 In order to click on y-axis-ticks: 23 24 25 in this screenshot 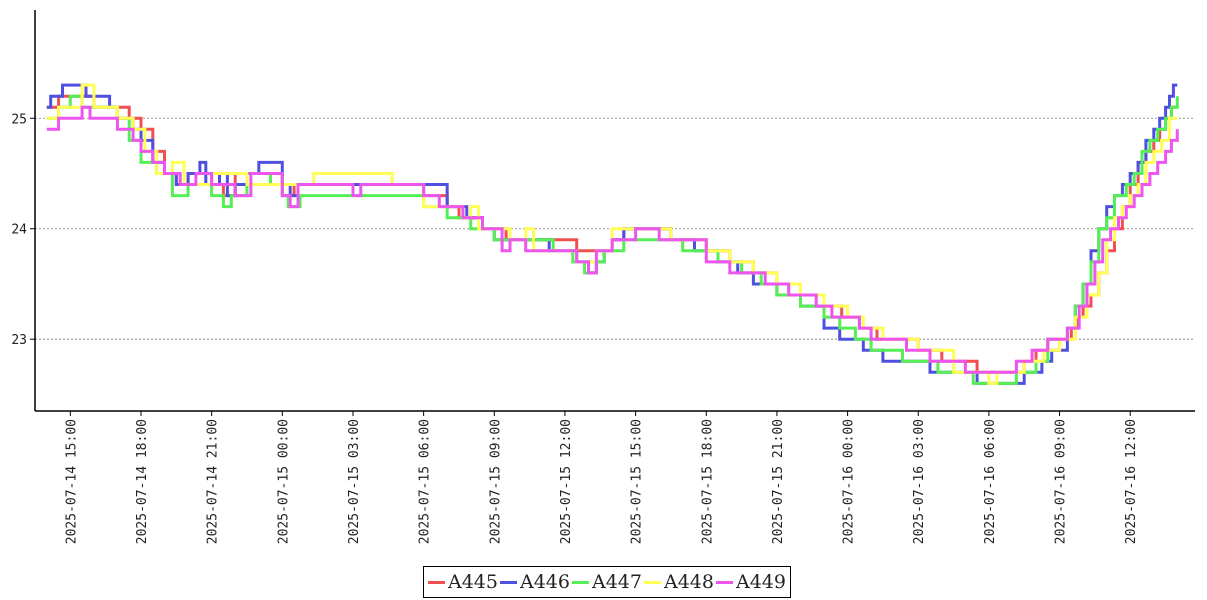, I will do `click(23, 230)`.